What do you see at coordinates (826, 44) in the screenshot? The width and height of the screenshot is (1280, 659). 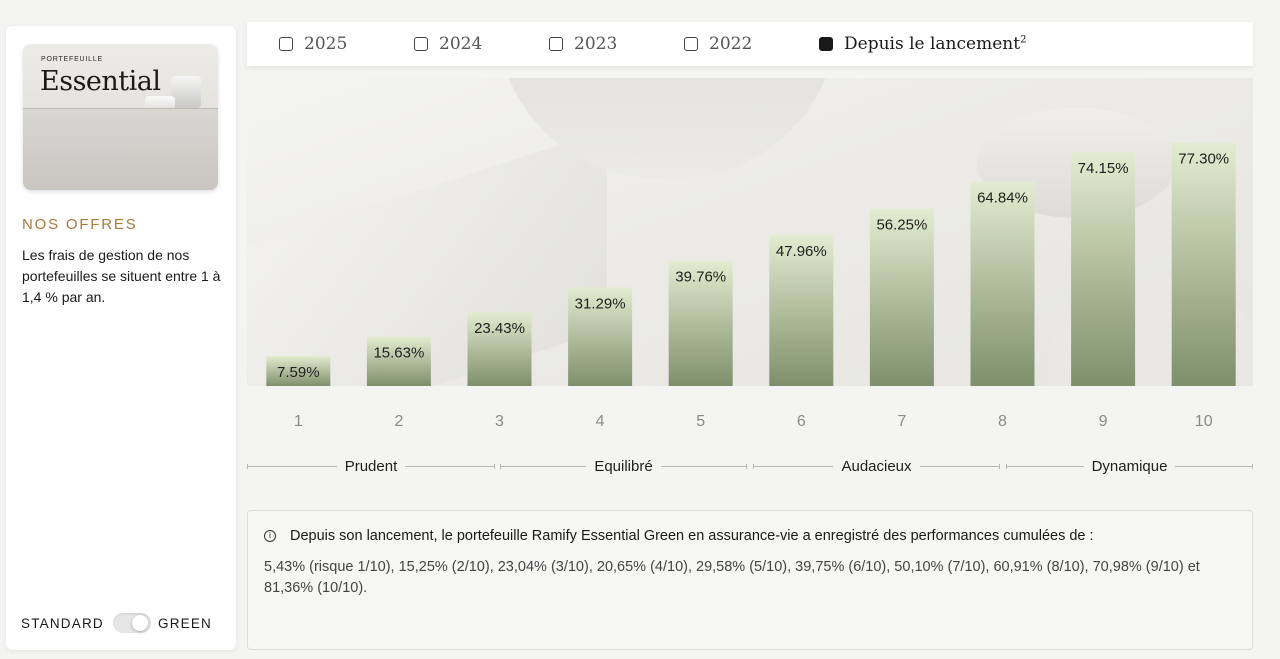 I see `checkbox-checked-icon` at bounding box center [826, 44].